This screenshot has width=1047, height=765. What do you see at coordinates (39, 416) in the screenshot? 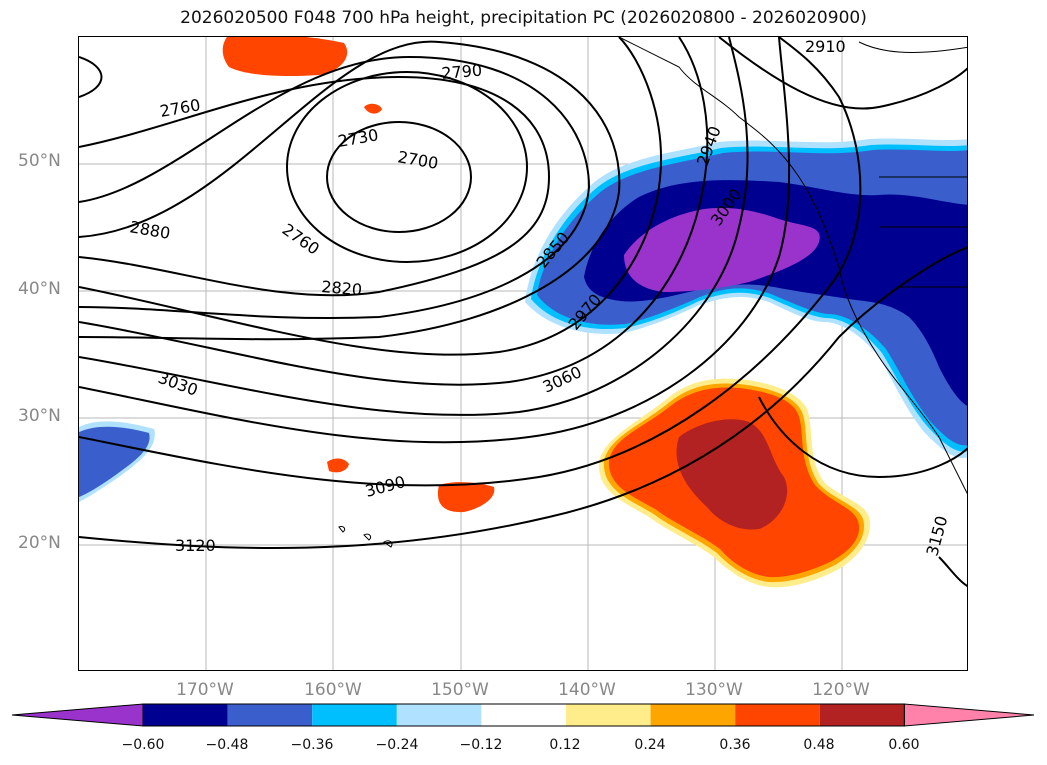
I see `lat-label-30n: 30°N` at bounding box center [39, 416].